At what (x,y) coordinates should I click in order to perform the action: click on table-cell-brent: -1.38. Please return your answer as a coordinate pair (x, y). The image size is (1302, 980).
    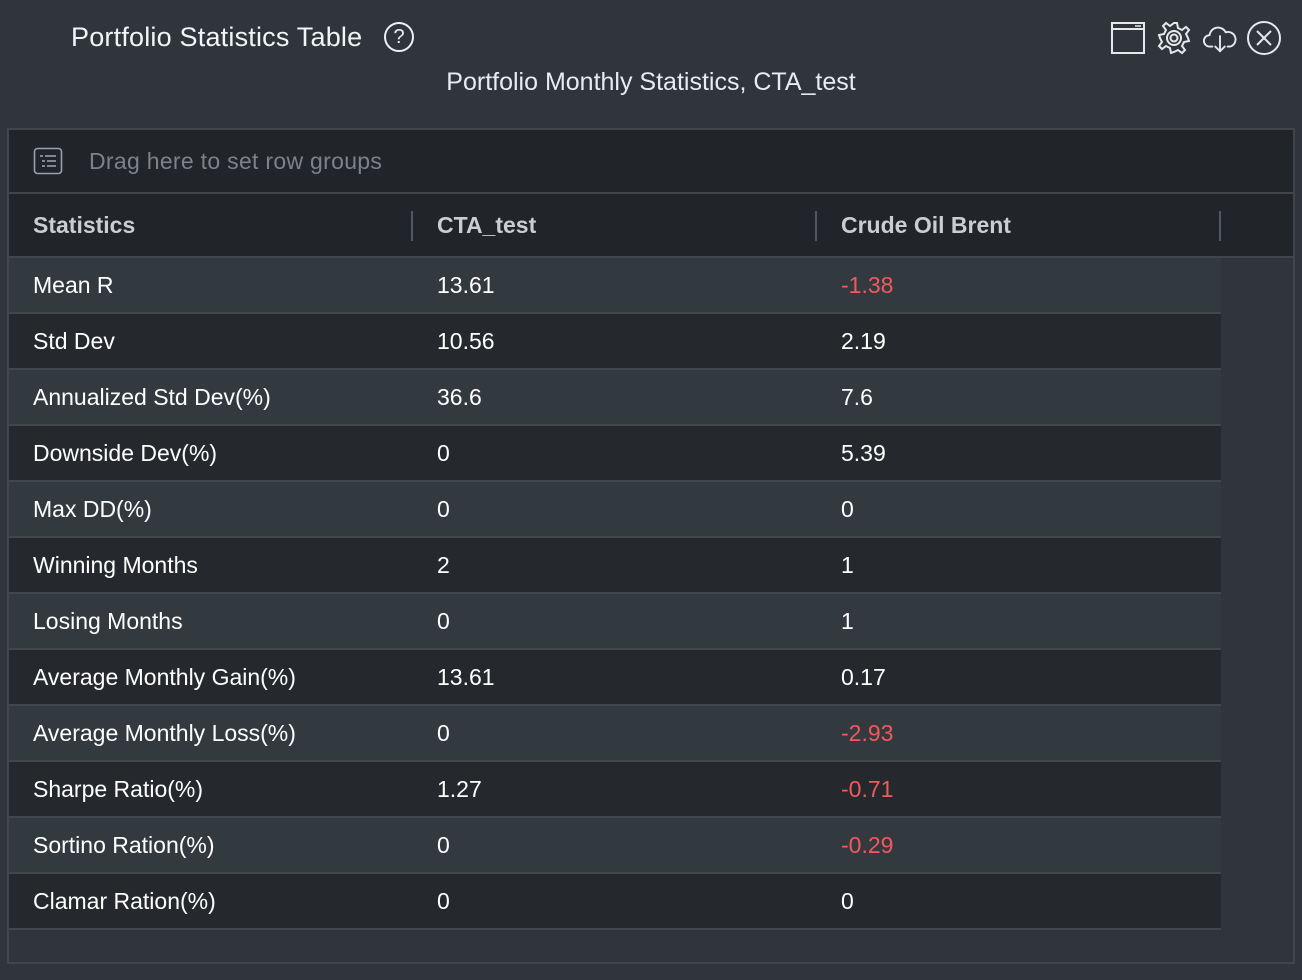
    Looking at the image, I should click on (867, 284).